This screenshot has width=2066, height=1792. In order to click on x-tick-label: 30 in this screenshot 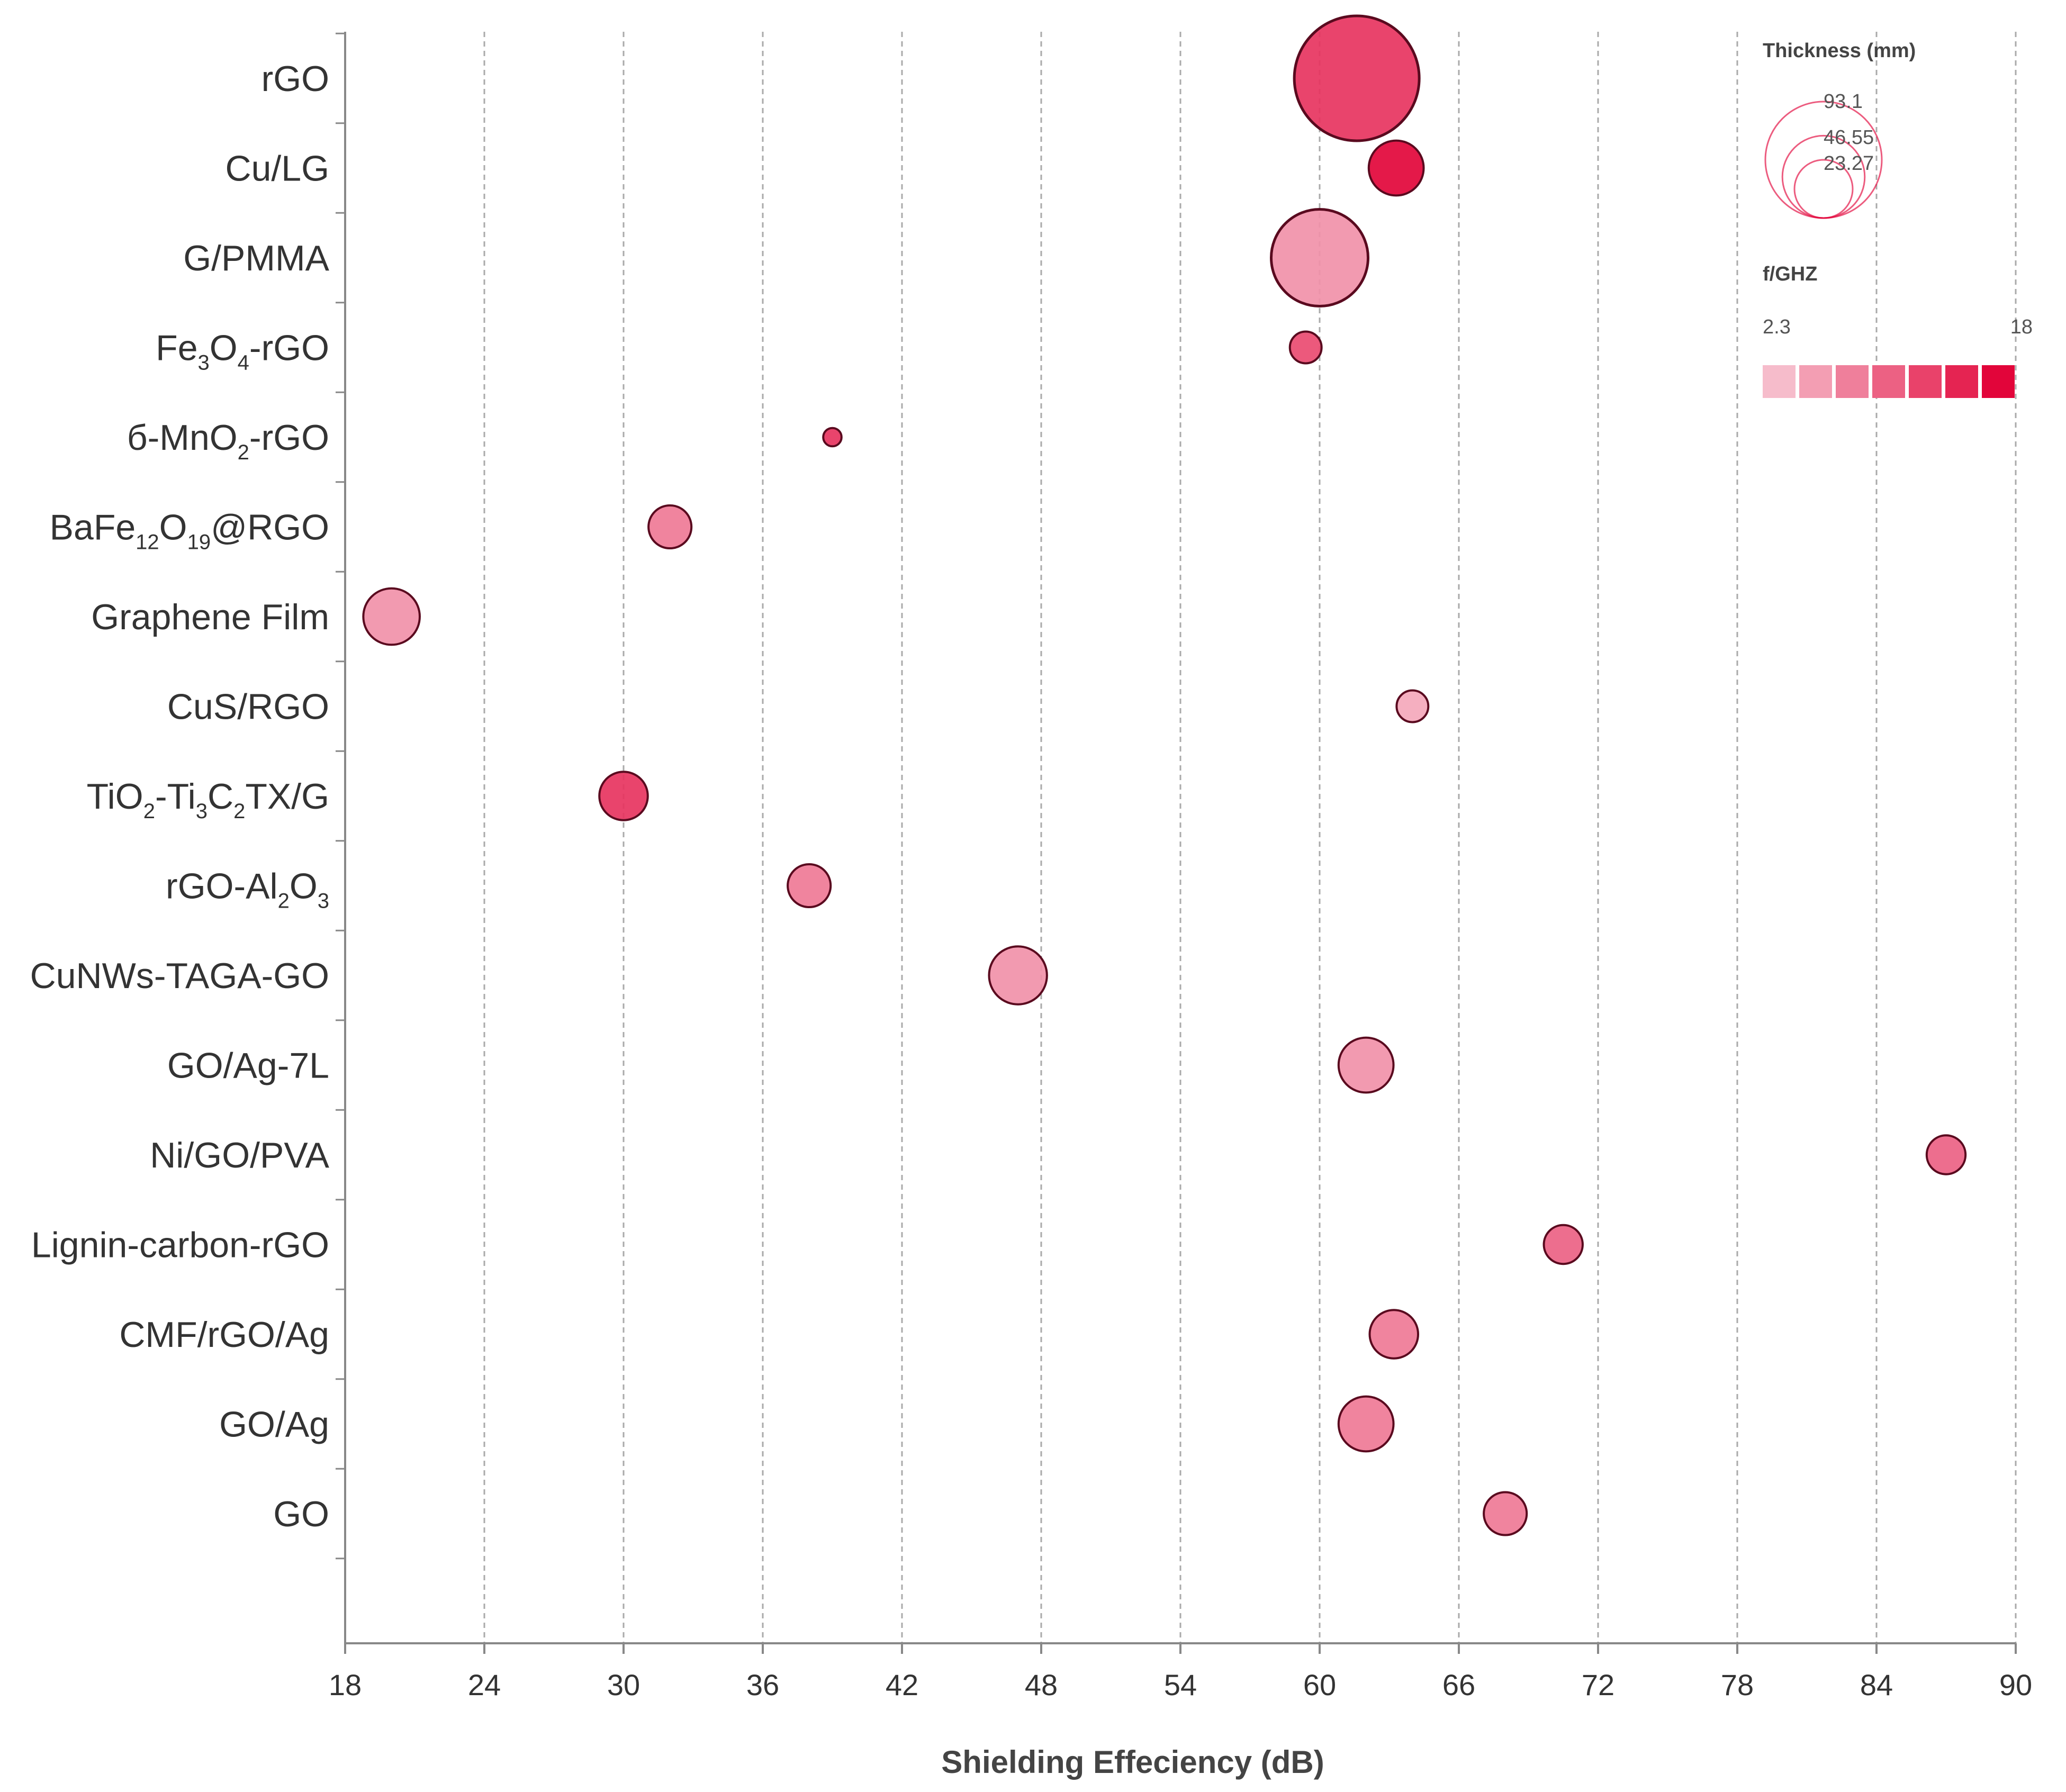, I will do `click(623, 1685)`.